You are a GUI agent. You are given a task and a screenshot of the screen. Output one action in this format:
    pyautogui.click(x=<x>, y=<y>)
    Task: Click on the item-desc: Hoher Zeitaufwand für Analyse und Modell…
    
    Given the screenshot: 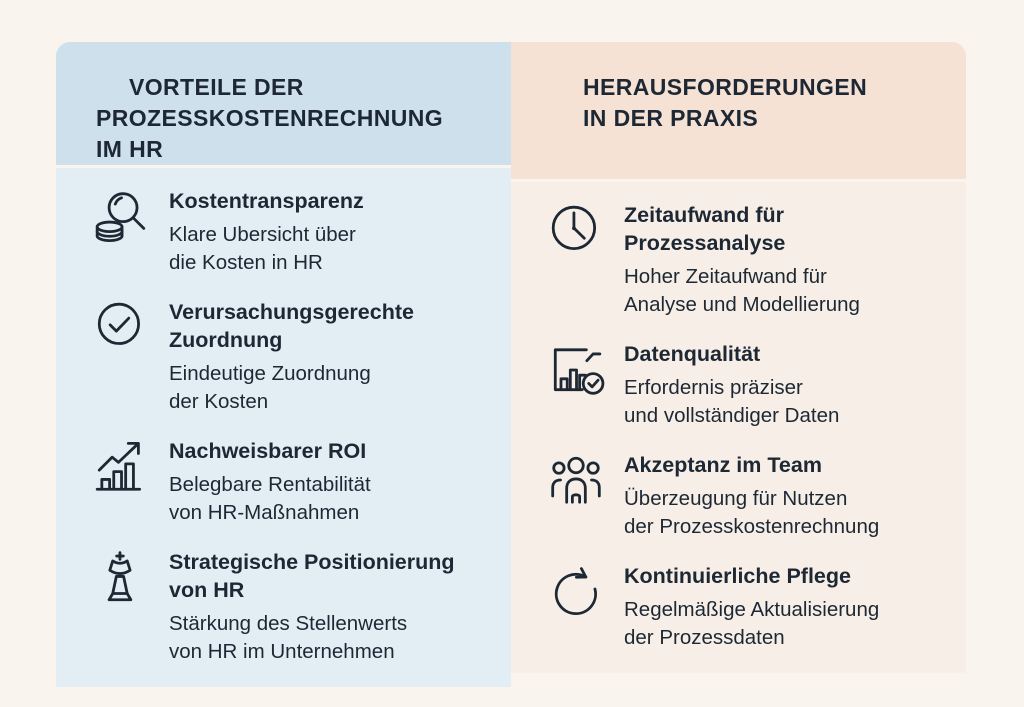 What is the action you would take?
    pyautogui.click(x=742, y=290)
    